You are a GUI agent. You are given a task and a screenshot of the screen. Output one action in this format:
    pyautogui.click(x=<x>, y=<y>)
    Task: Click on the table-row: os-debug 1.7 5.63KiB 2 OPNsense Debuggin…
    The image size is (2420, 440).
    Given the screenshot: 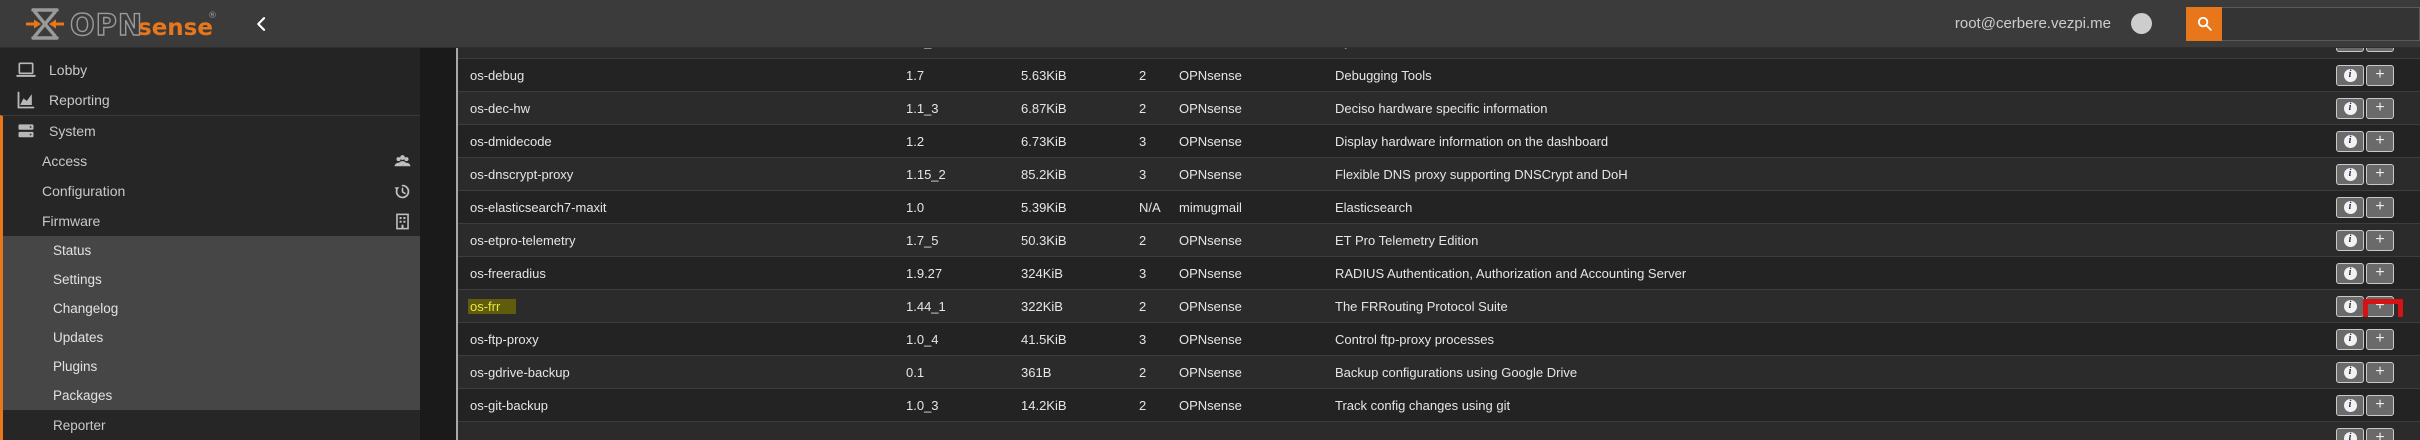 What is the action you would take?
    pyautogui.click(x=1439, y=74)
    